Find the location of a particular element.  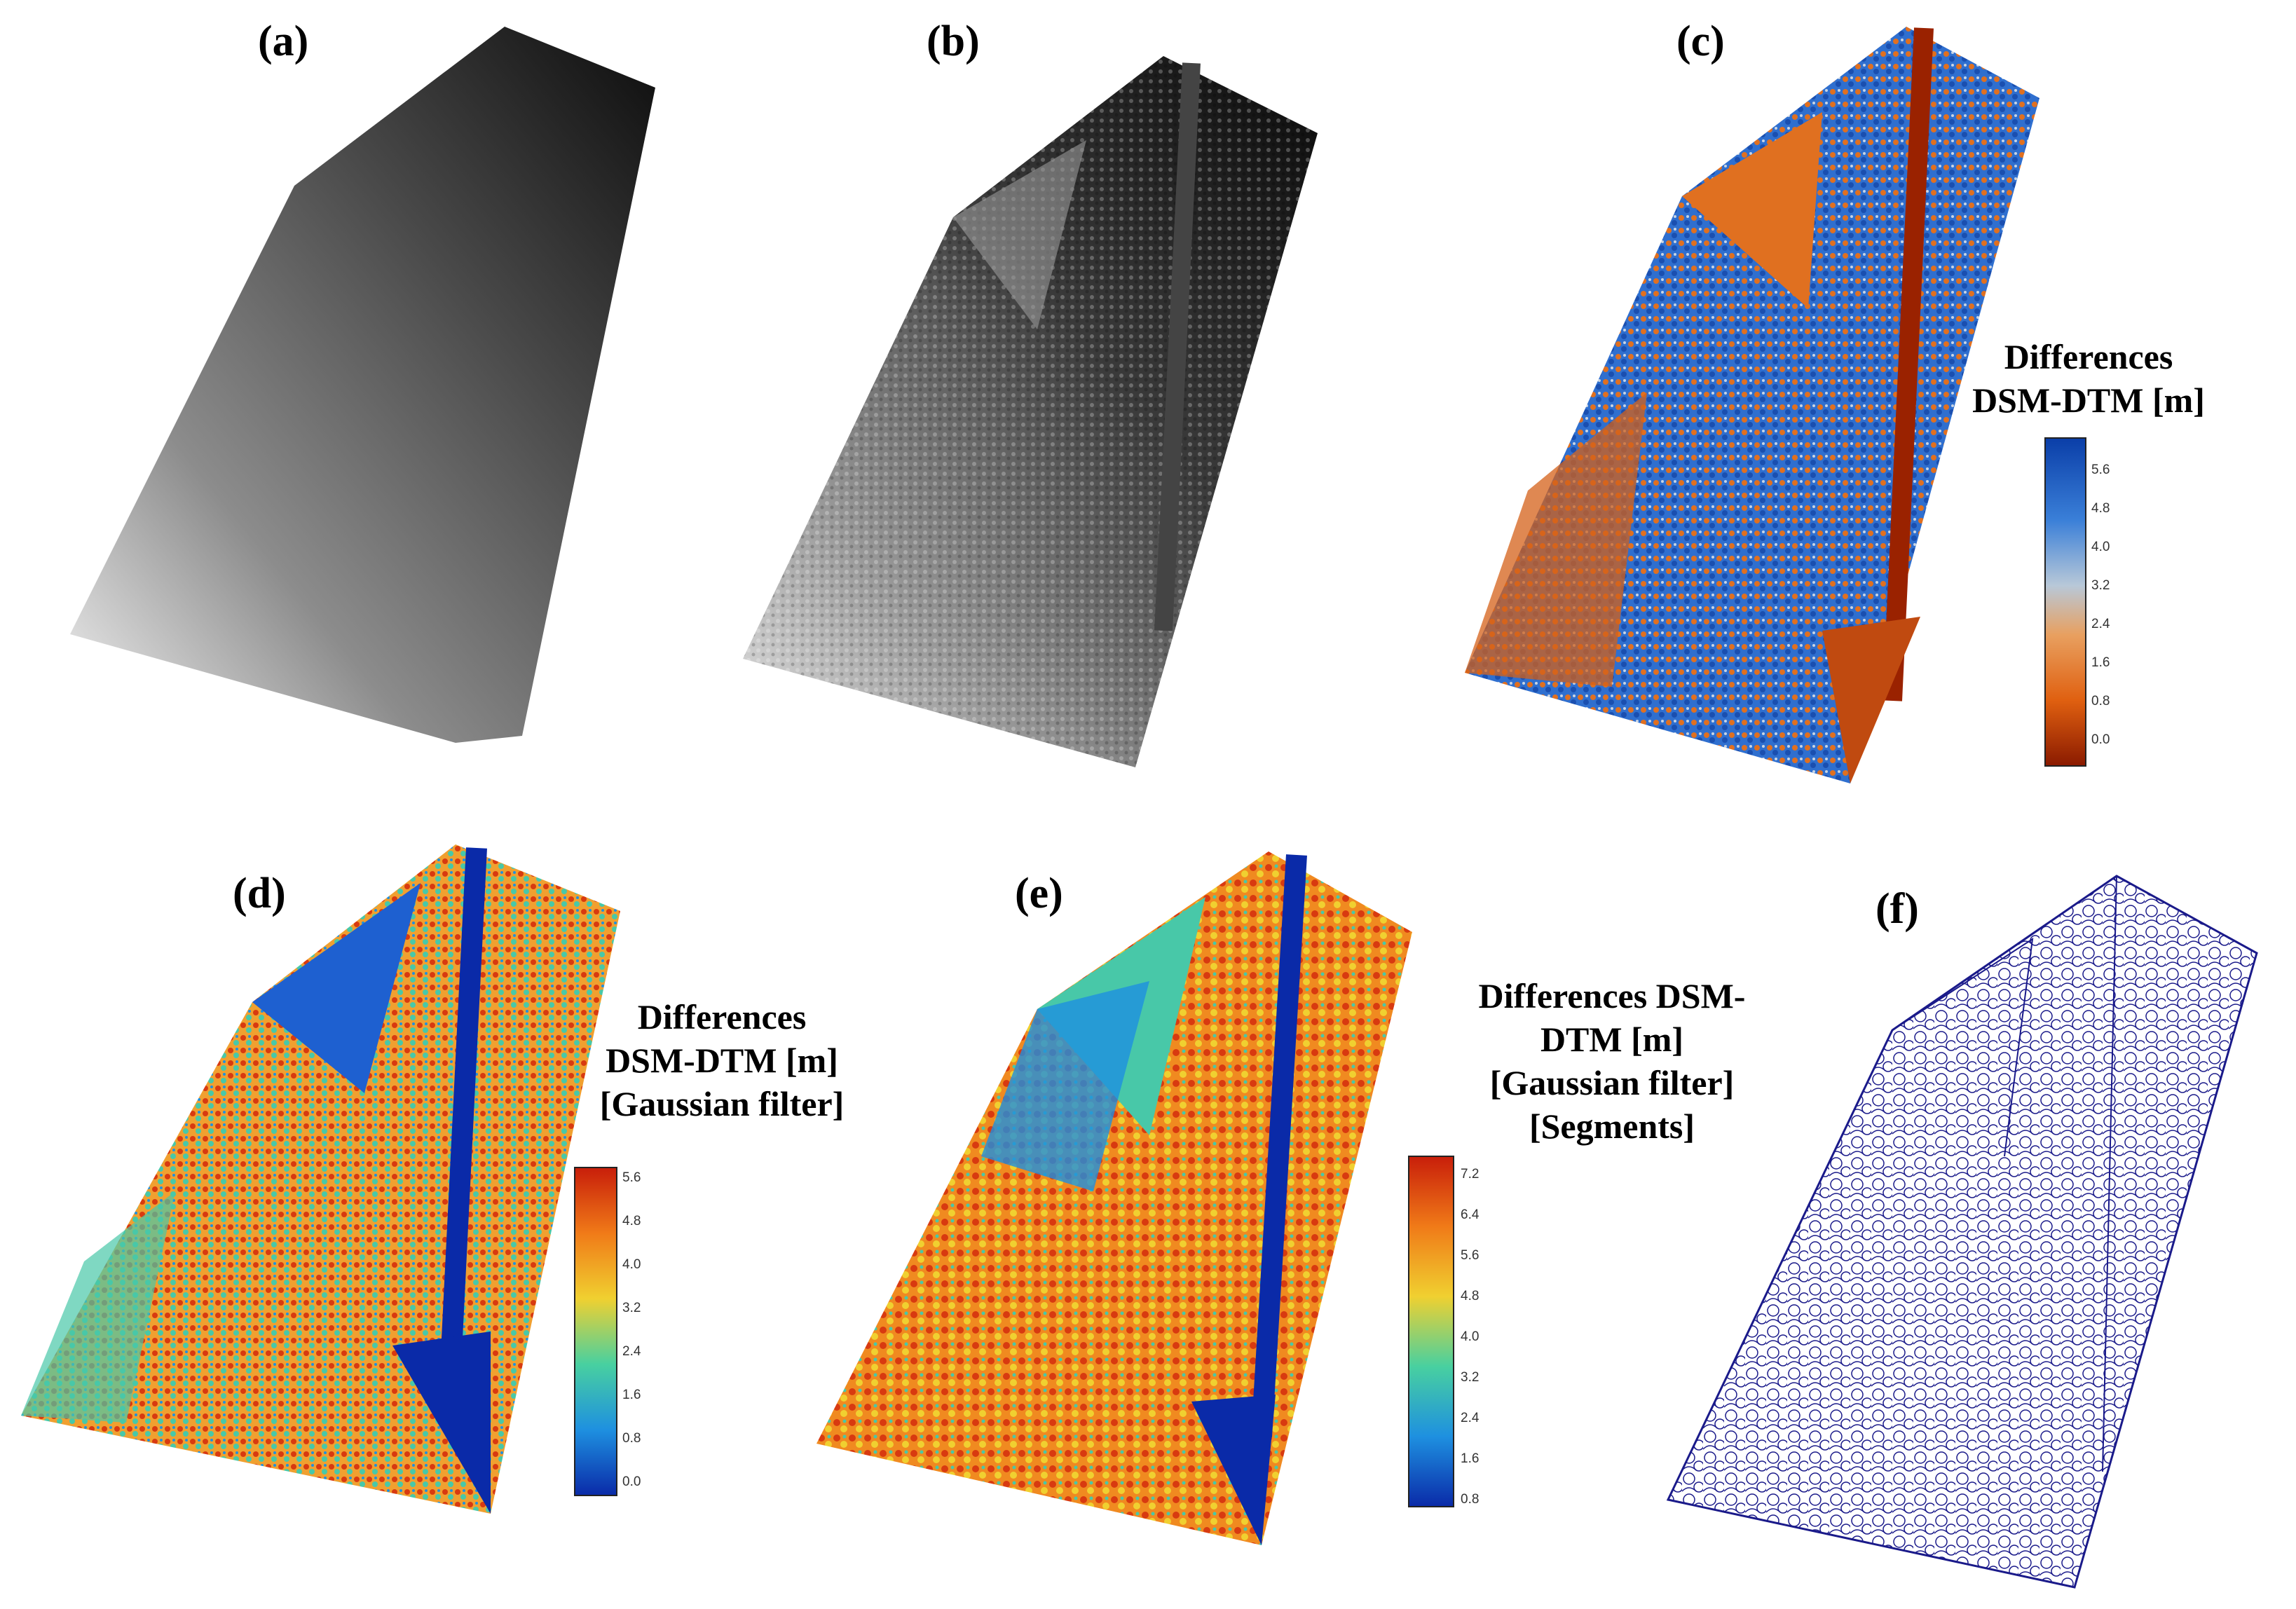

legend-c-title-line-2: DSM-DTM [m] is located at coordinates (2088, 400).